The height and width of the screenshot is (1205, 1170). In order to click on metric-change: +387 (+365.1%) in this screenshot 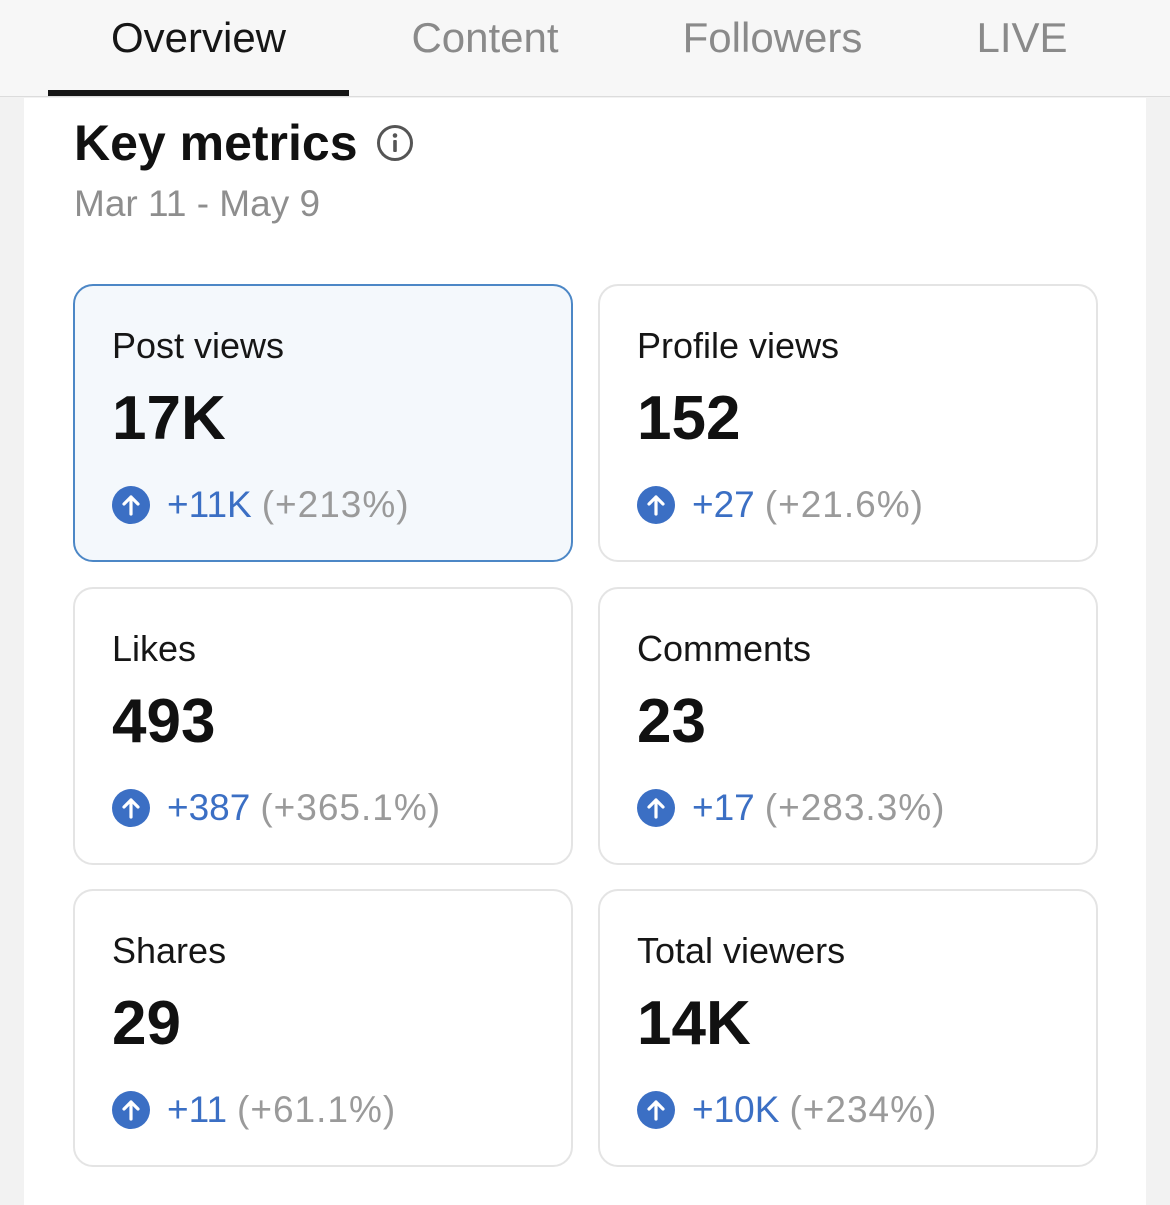, I will do `click(276, 808)`.